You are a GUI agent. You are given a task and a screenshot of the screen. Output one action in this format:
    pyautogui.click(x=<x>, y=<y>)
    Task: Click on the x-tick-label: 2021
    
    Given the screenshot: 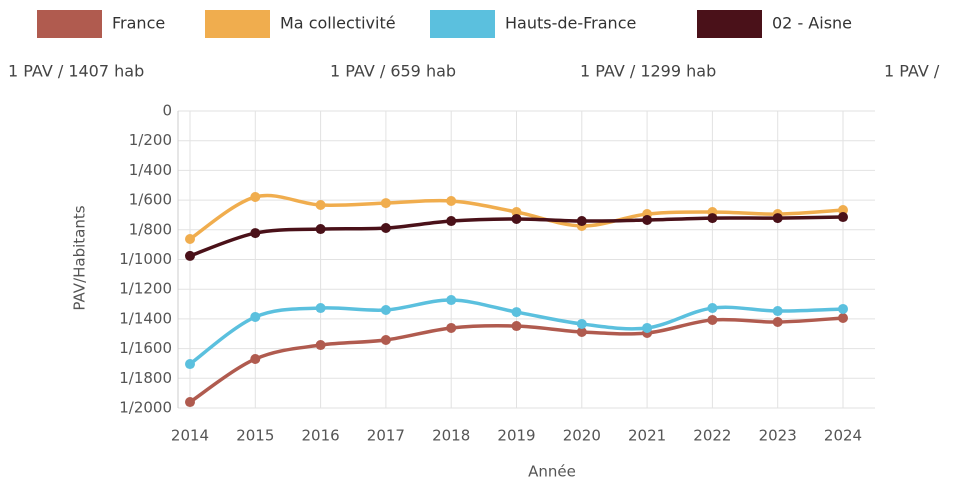 What is the action you would take?
    pyautogui.click(x=647, y=436)
    